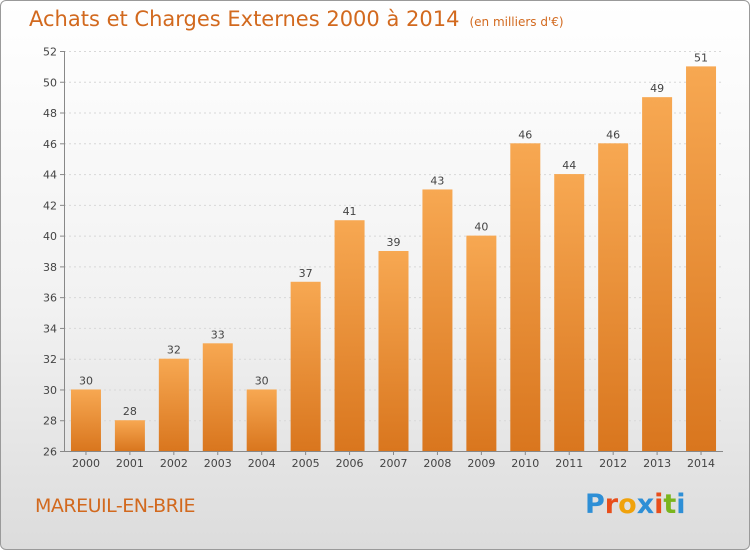 This screenshot has height=550, width=750. I want to click on value-label-2004: 30, so click(262, 380).